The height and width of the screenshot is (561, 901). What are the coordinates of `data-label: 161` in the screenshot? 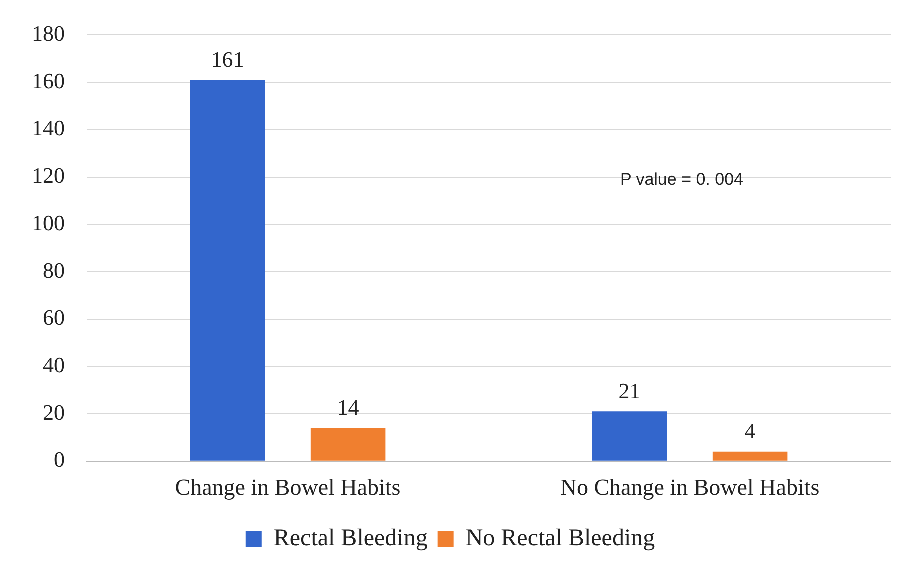 It's located at (227, 59).